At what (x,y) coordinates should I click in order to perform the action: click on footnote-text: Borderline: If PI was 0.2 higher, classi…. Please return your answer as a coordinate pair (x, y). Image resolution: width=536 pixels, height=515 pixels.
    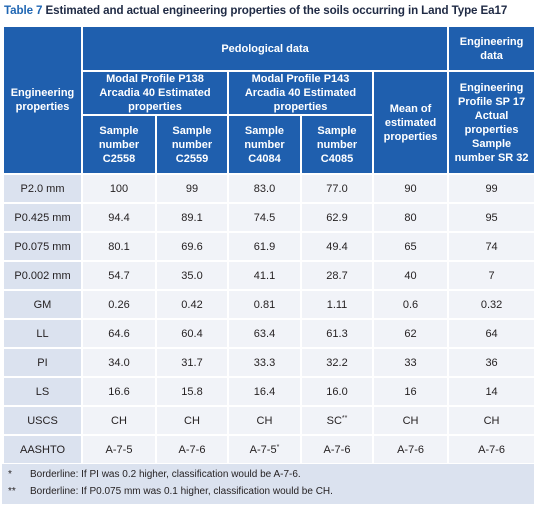
    Looking at the image, I should click on (165, 474).